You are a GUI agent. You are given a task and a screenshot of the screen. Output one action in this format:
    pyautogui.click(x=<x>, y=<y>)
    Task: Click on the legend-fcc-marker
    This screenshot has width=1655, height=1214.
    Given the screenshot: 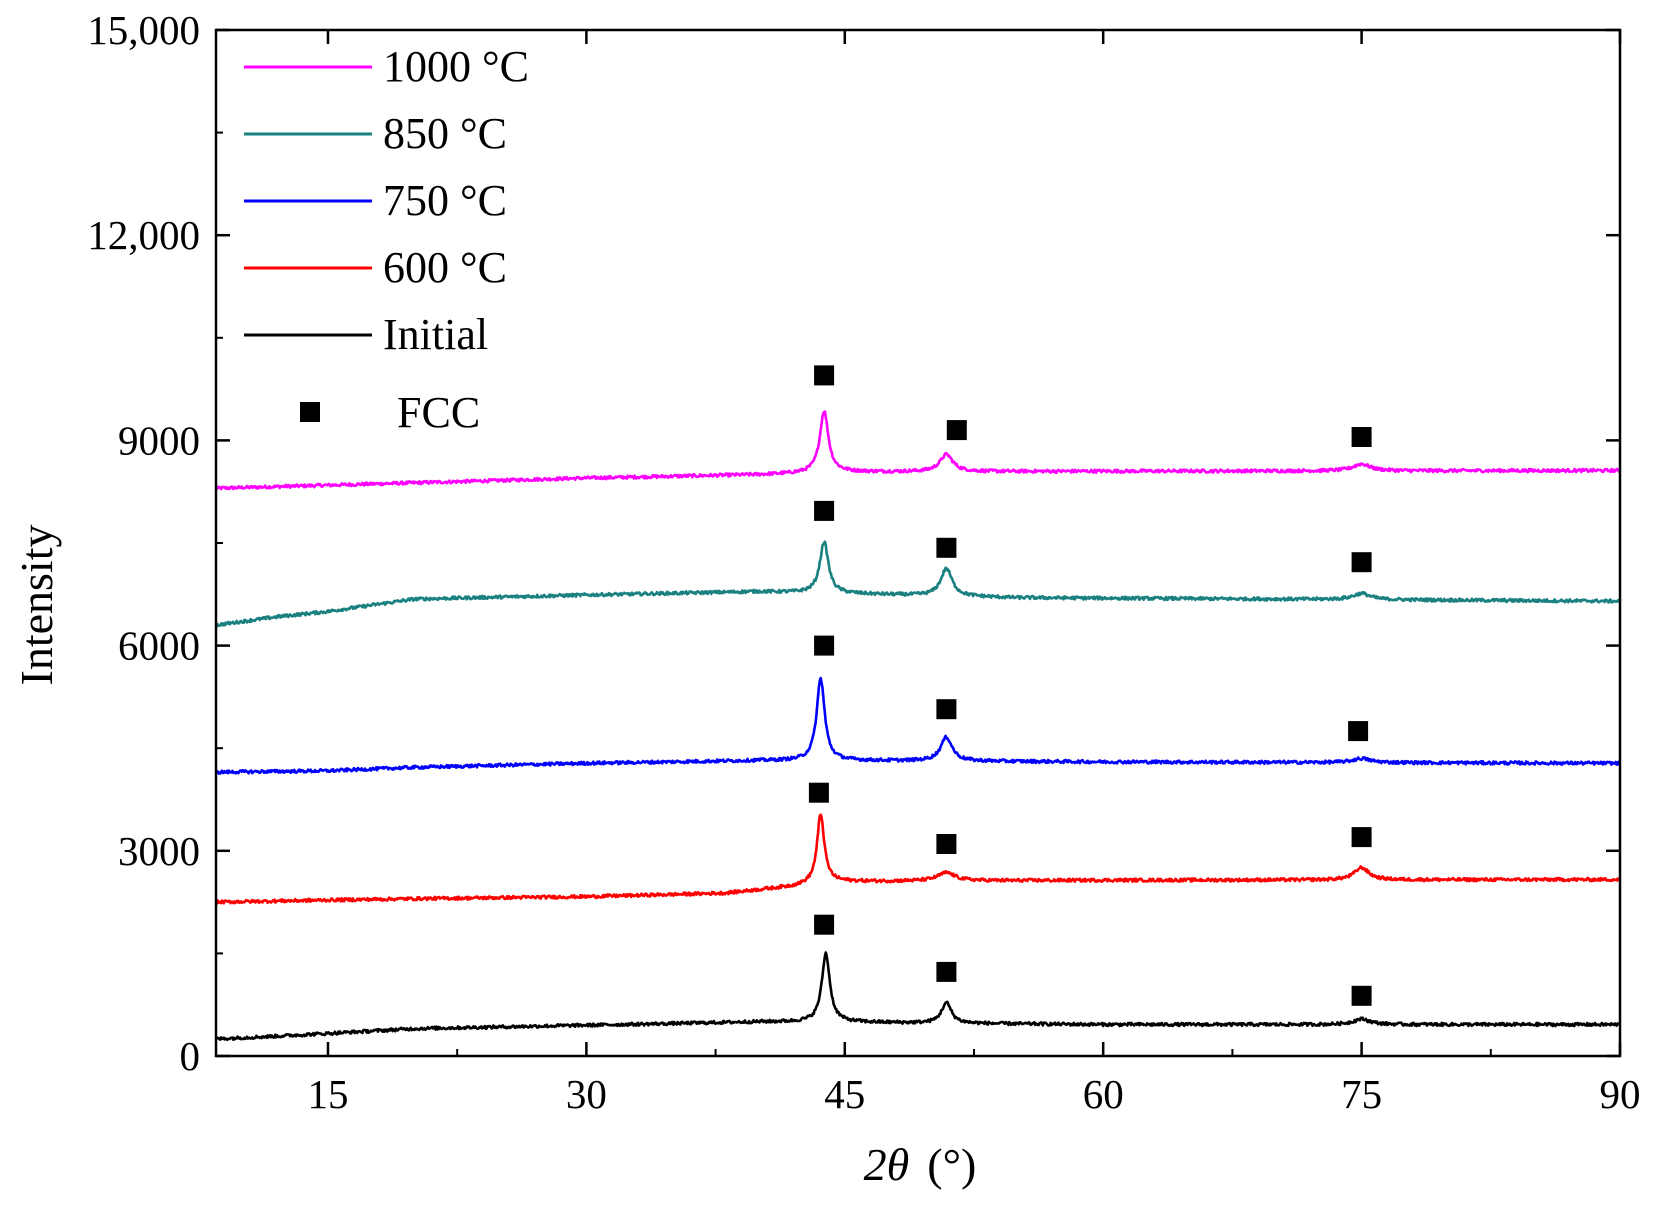 What is the action you would take?
    pyautogui.click(x=310, y=412)
    